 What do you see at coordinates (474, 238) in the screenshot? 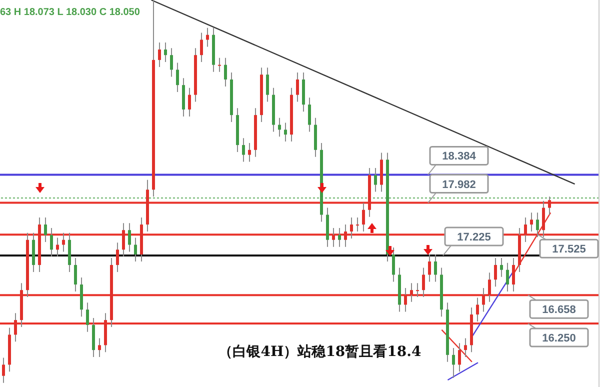
I see `ref-line-label: 17.225` at bounding box center [474, 238].